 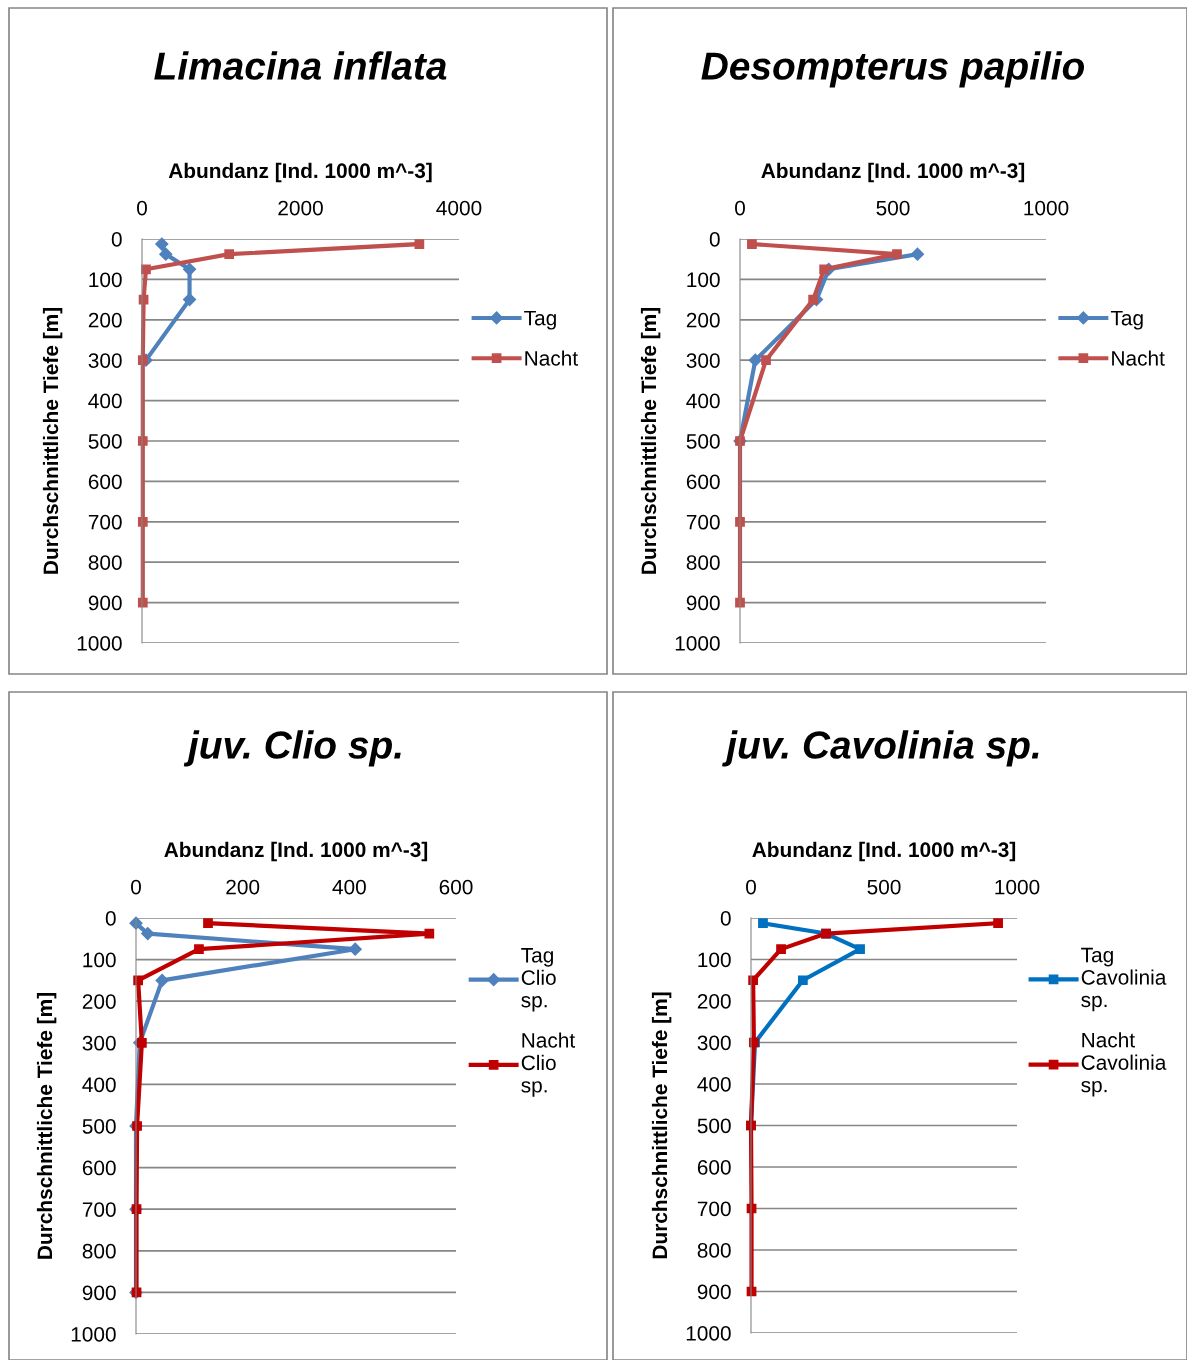 What do you see at coordinates (1124, 1064) in the screenshot?
I see `legend-label: Nacht Cavolinia sp.` at bounding box center [1124, 1064].